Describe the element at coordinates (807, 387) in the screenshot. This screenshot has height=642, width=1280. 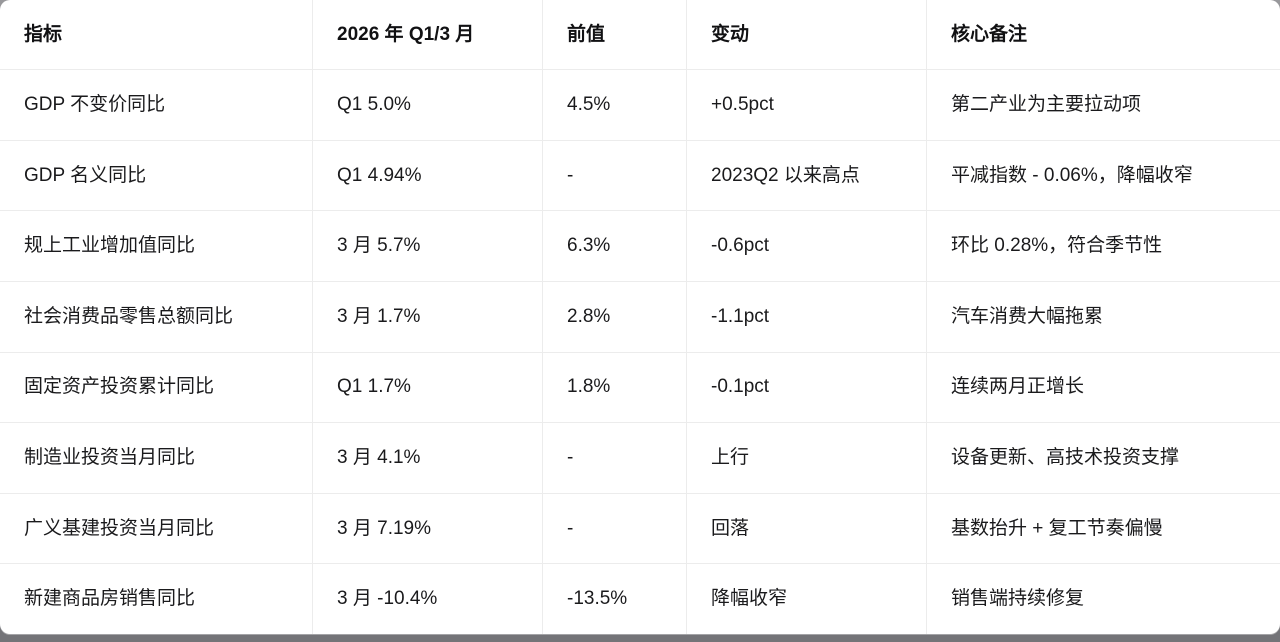
I see `cell-change: -0.1pct` at that location.